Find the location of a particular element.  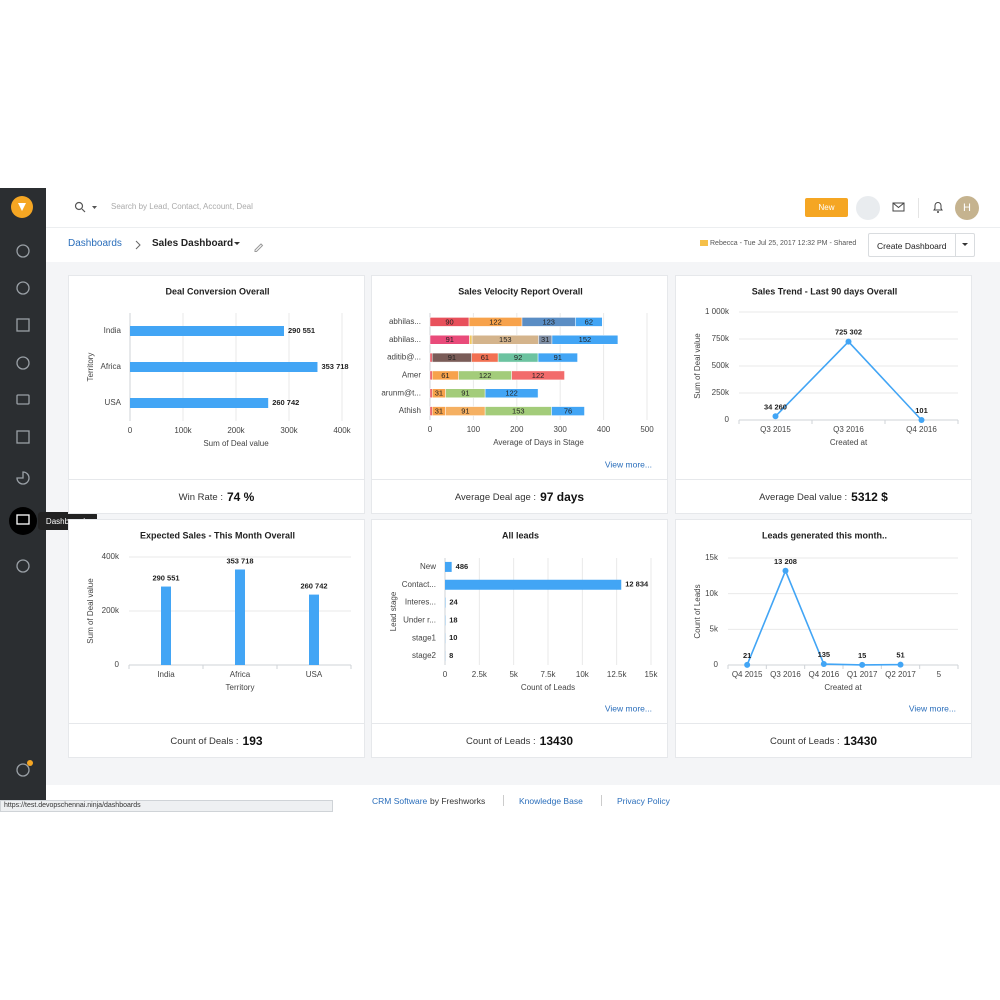

nav-deals is located at coordinates (23, 363).